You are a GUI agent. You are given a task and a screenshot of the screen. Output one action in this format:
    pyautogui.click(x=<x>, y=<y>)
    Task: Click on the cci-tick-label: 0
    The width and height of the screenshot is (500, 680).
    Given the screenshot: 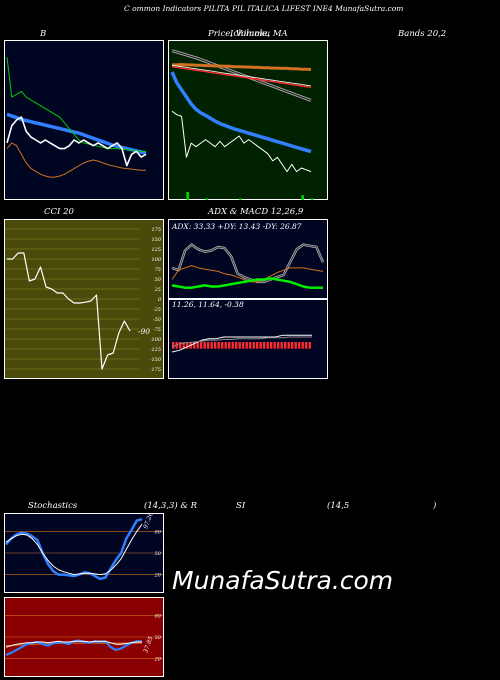 What is the action you would take?
    pyautogui.click(x=160, y=300)
    